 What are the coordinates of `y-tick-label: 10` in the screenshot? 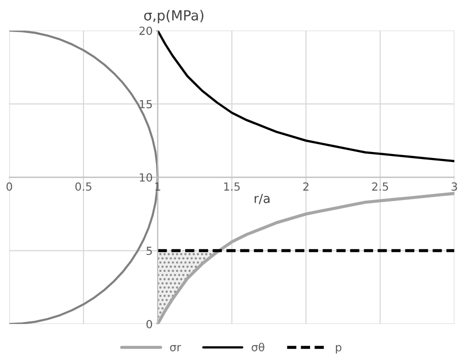 It's located at (146, 177).